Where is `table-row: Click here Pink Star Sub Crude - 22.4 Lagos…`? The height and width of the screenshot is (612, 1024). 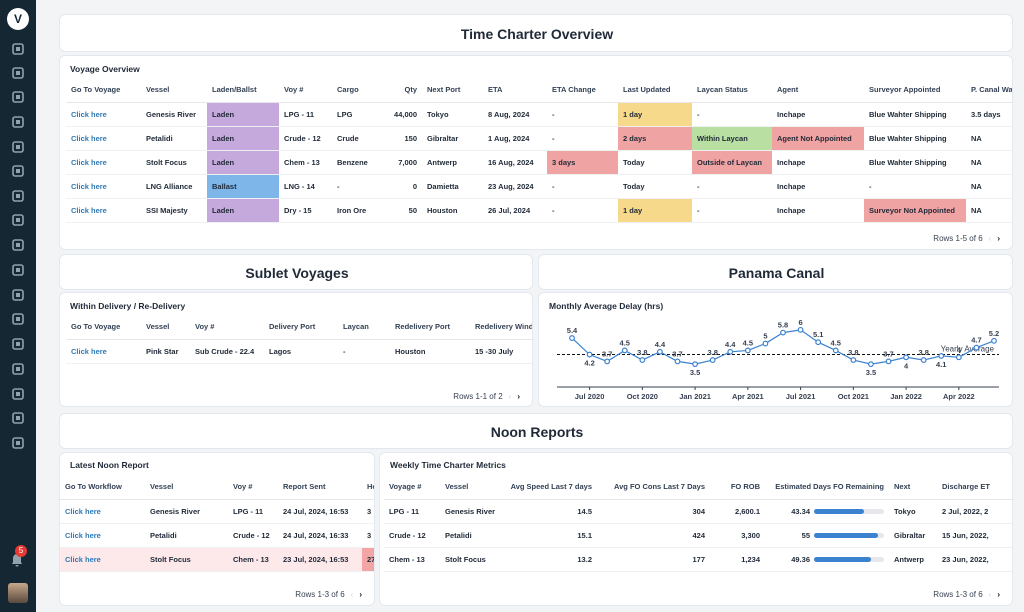
table-row: Click here Pink Star Sub Crude - 22.4 Lagos… is located at coordinates (299, 351).